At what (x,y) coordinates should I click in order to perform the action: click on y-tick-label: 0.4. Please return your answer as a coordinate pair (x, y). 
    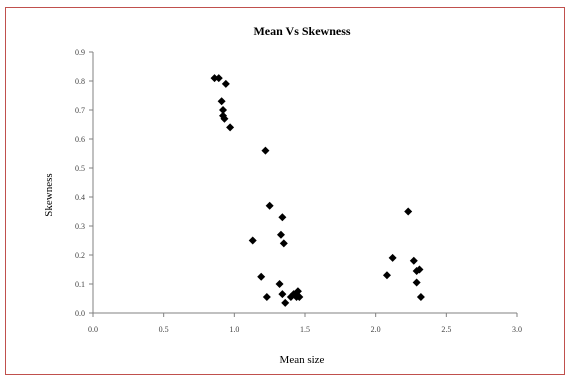
    Looking at the image, I should click on (80, 197).